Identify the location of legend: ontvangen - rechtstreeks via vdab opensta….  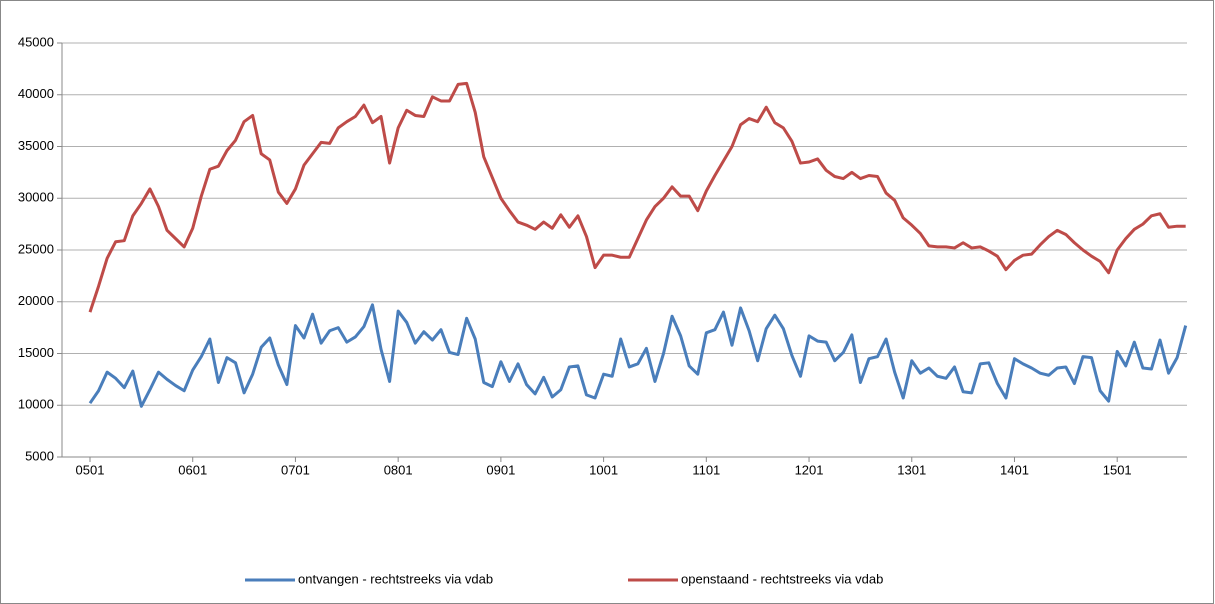
(564, 578).